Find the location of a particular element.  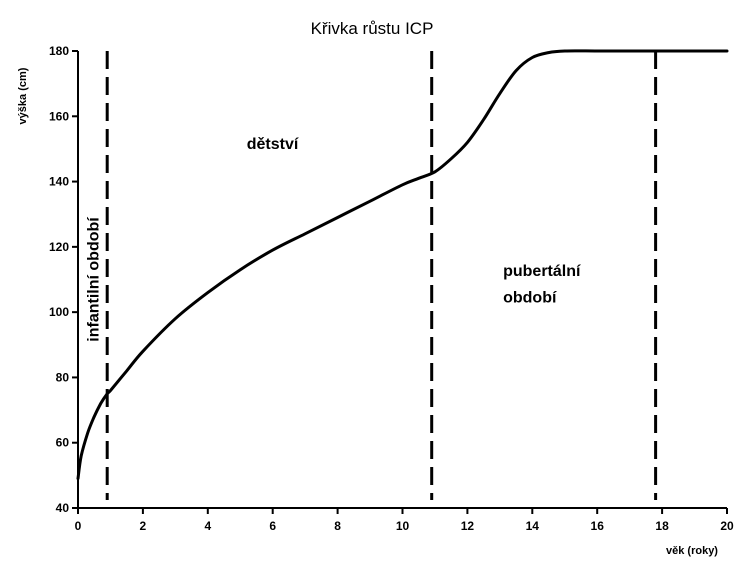

x-axis-label: věk (roky) is located at coordinates (692, 551).